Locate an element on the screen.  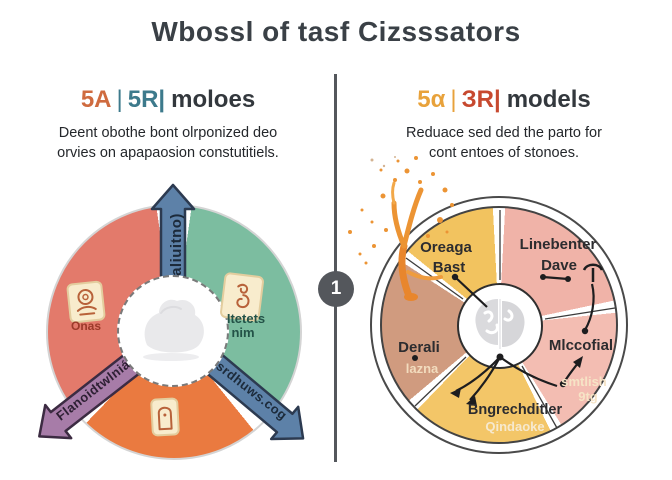
pie-label-qindaoke: Qindaoke is located at coordinates (515, 426).